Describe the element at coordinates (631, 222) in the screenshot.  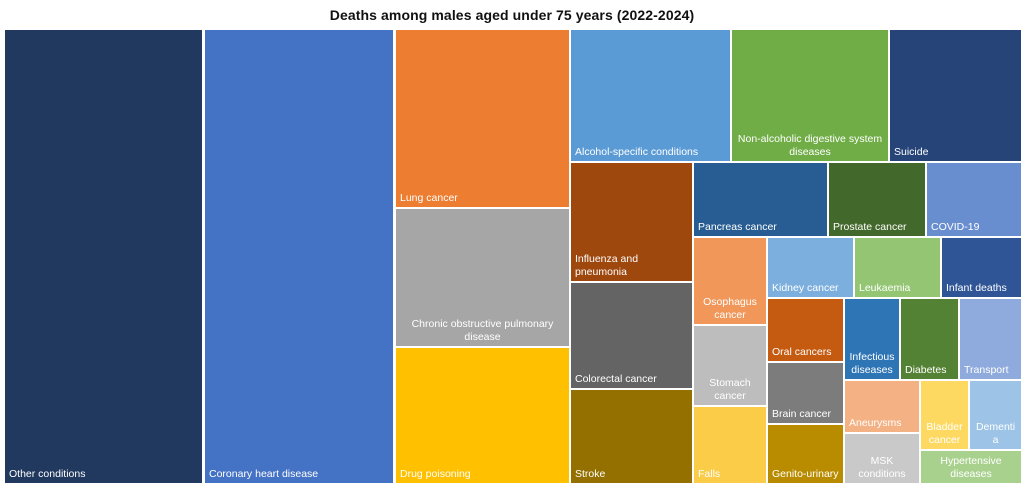
I see `treemap-tile-influenza-and-pneumonia: Influenza and pneumonia` at that location.